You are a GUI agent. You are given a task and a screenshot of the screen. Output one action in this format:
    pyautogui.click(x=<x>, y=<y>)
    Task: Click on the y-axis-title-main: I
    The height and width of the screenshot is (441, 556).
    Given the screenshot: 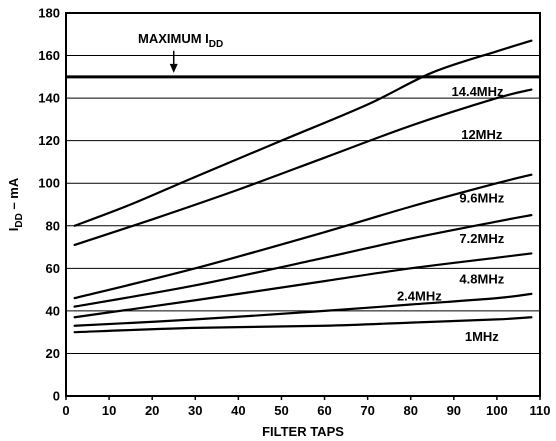 What is the action you would take?
    pyautogui.click(x=13, y=230)
    